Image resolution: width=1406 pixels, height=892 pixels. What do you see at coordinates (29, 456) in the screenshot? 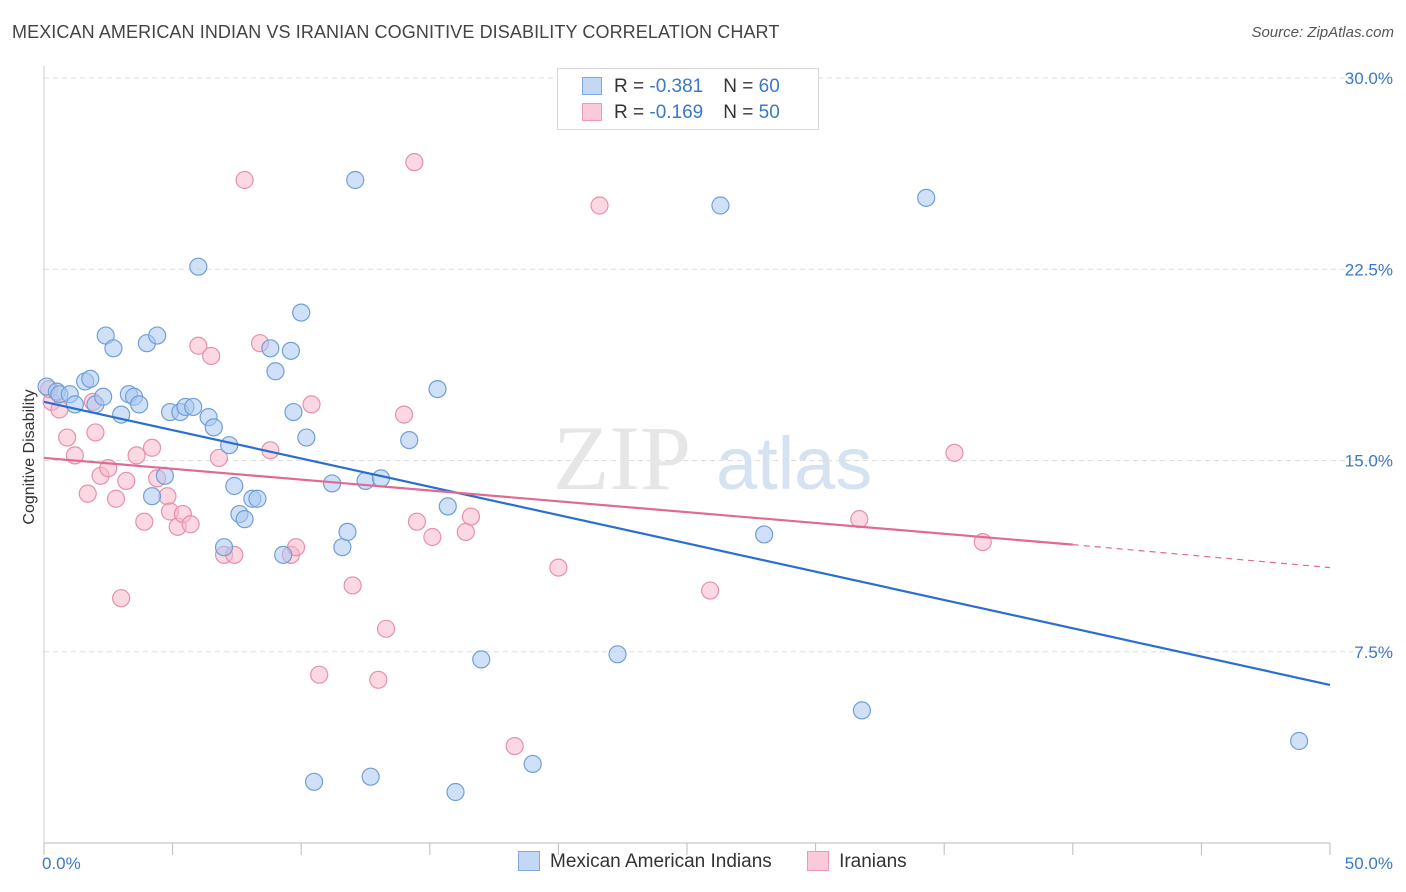
I see `y-axis-label: Cognitive Disability` at bounding box center [29, 456].